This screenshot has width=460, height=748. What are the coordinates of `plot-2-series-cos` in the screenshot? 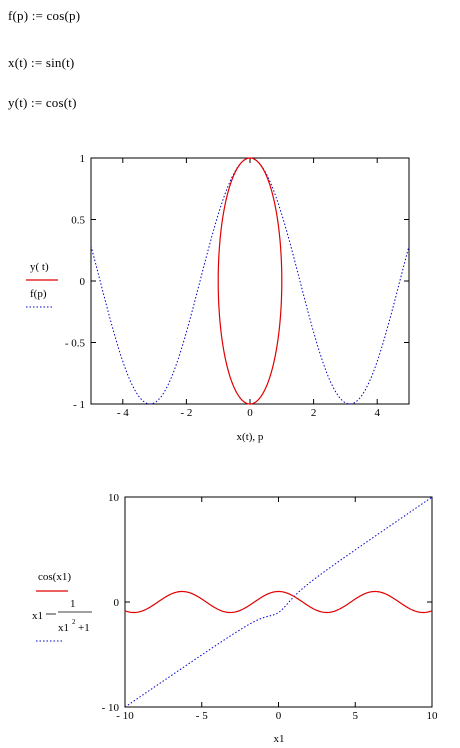 It's located at (278, 602).